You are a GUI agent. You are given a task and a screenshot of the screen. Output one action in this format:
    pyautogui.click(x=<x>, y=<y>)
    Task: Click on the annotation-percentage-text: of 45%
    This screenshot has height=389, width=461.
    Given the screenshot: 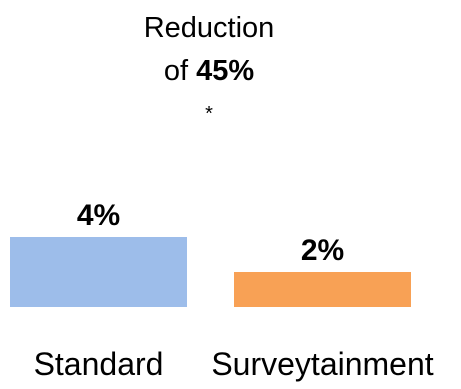 What is the action you would take?
    pyautogui.click(x=209, y=71)
    